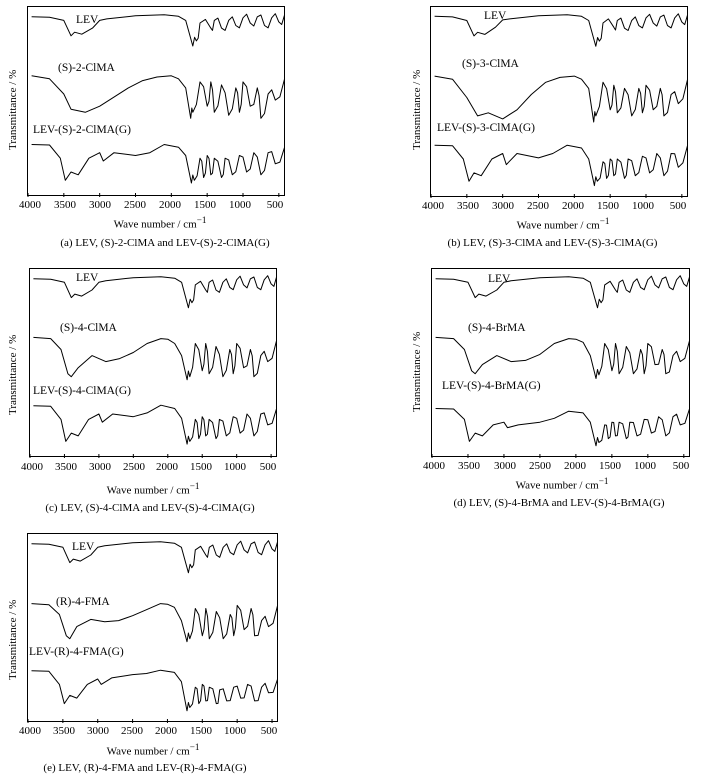  What do you see at coordinates (490, 64) in the screenshot?
I see `series-label-2: (S)-3-ClMA` at bounding box center [490, 64].